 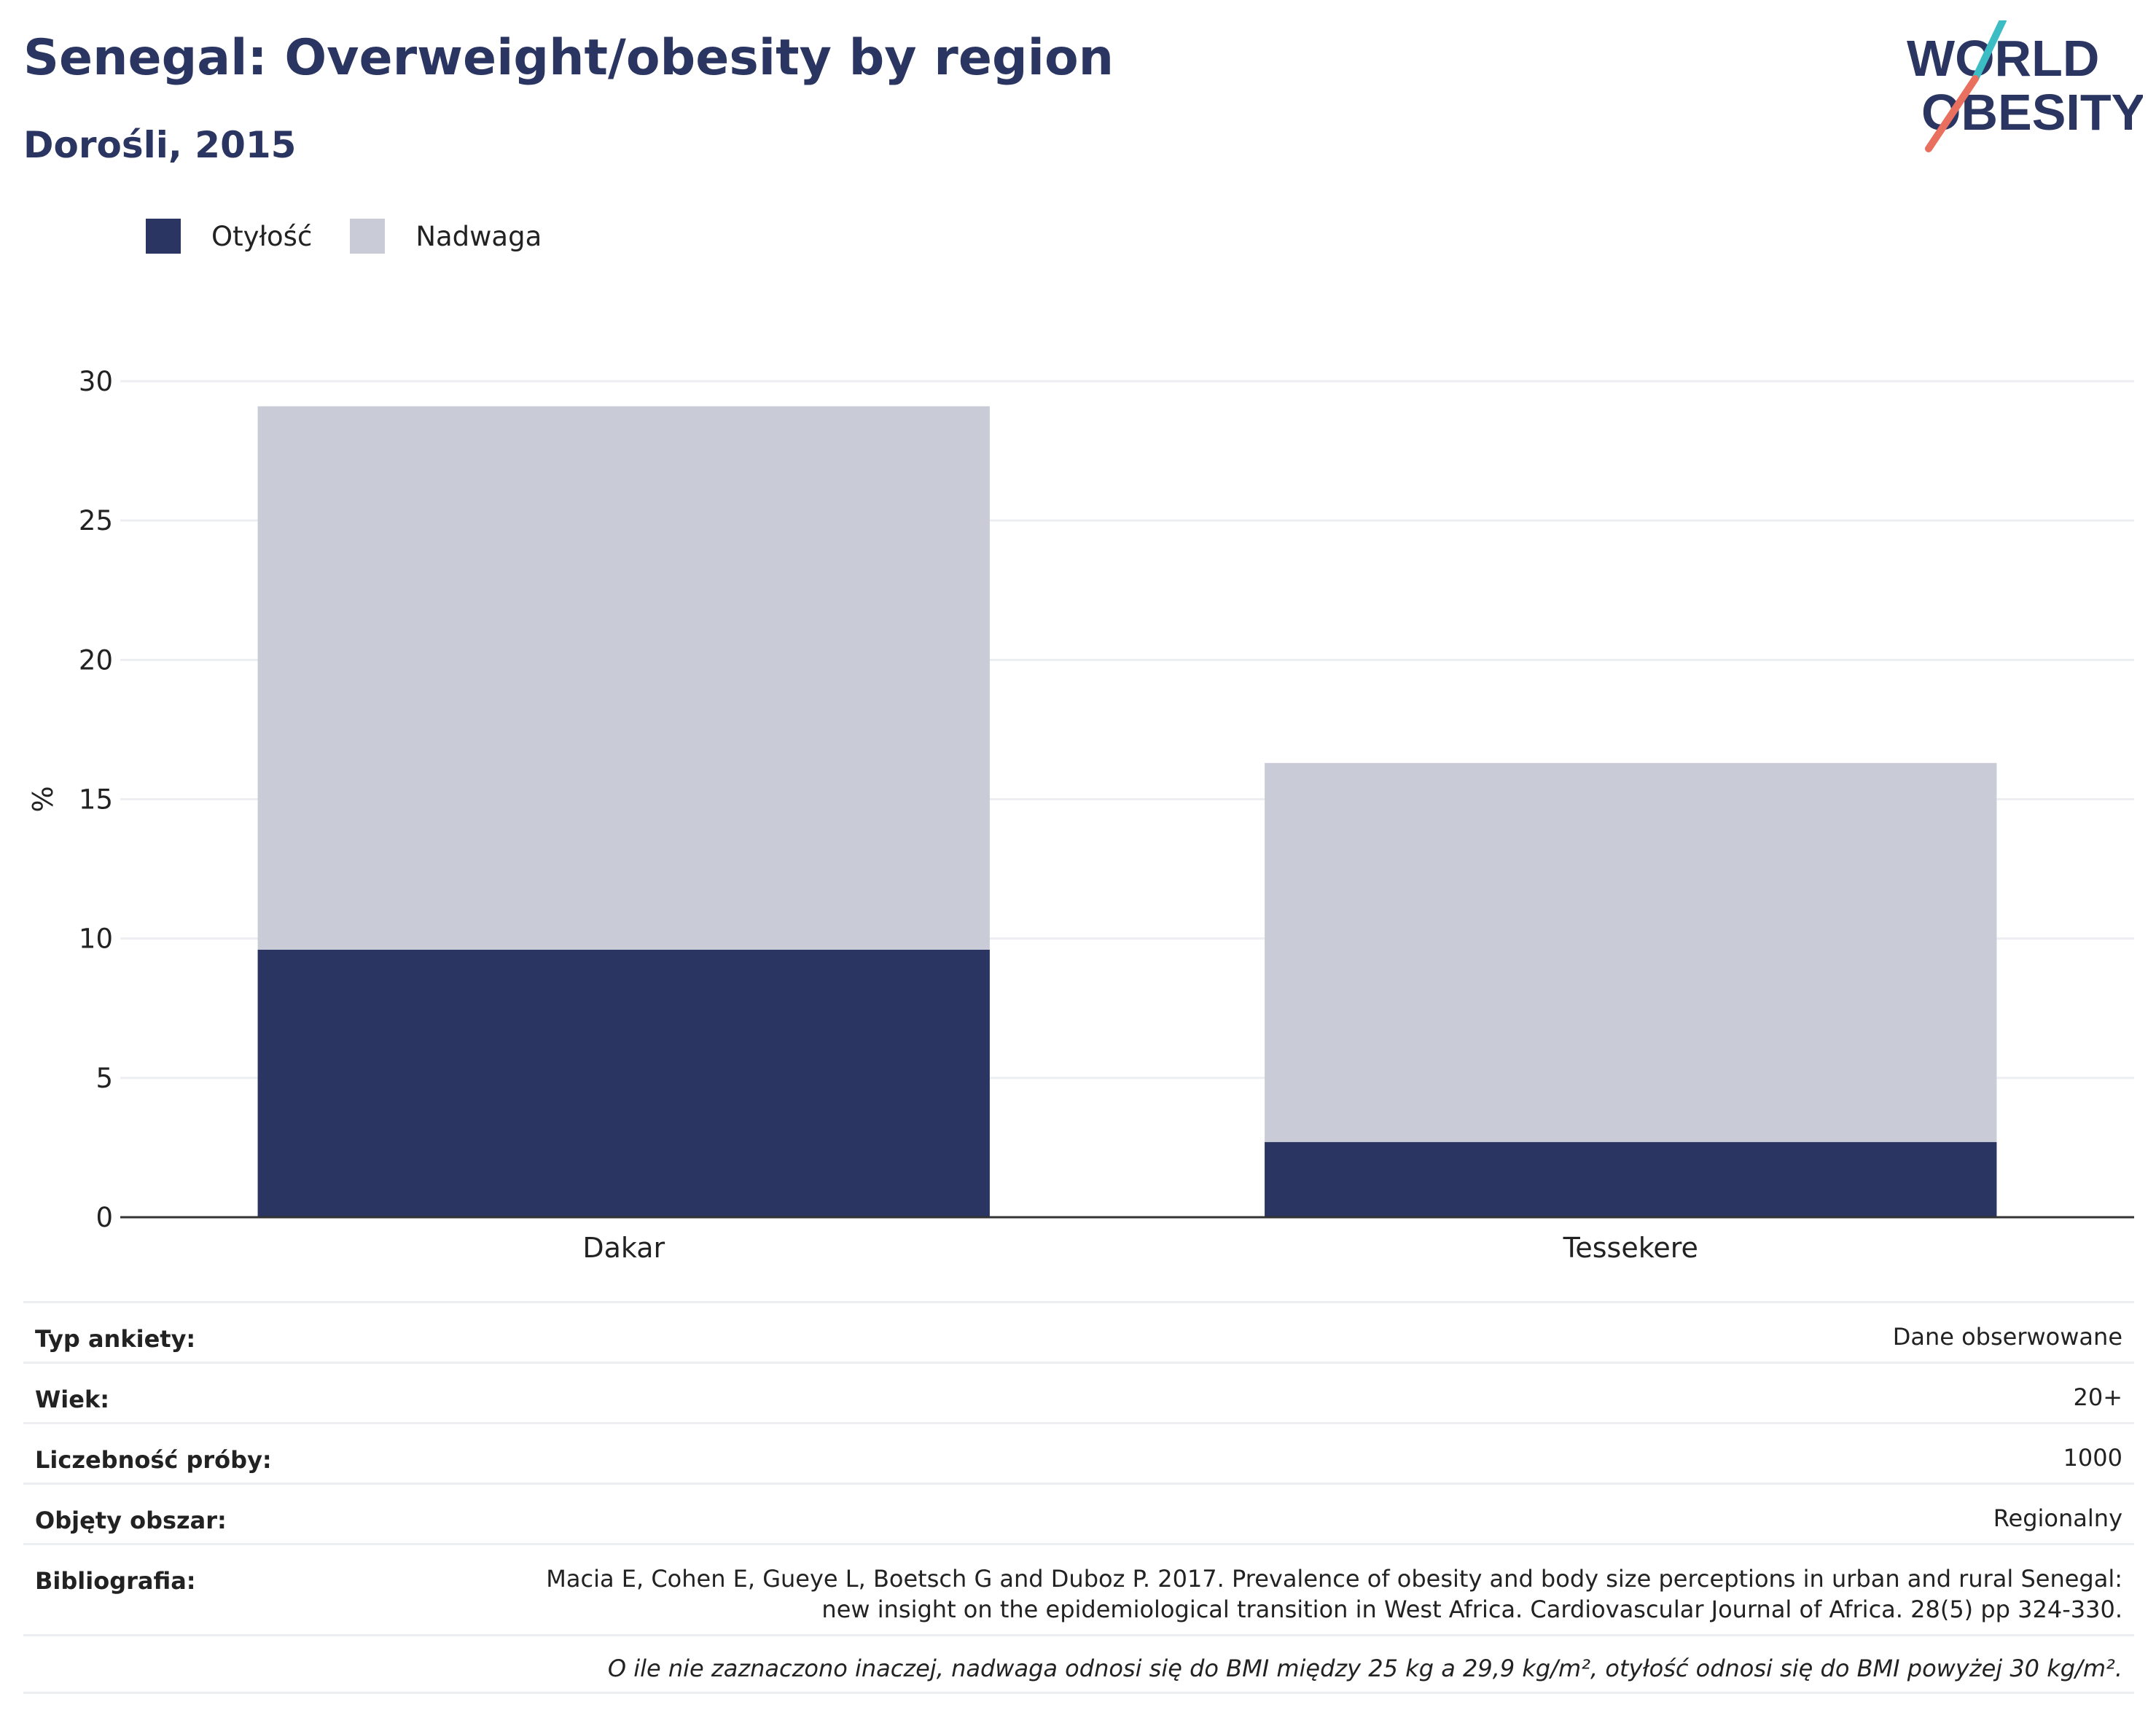 I want to click on y-tick-label: 5, so click(x=104, y=1078).